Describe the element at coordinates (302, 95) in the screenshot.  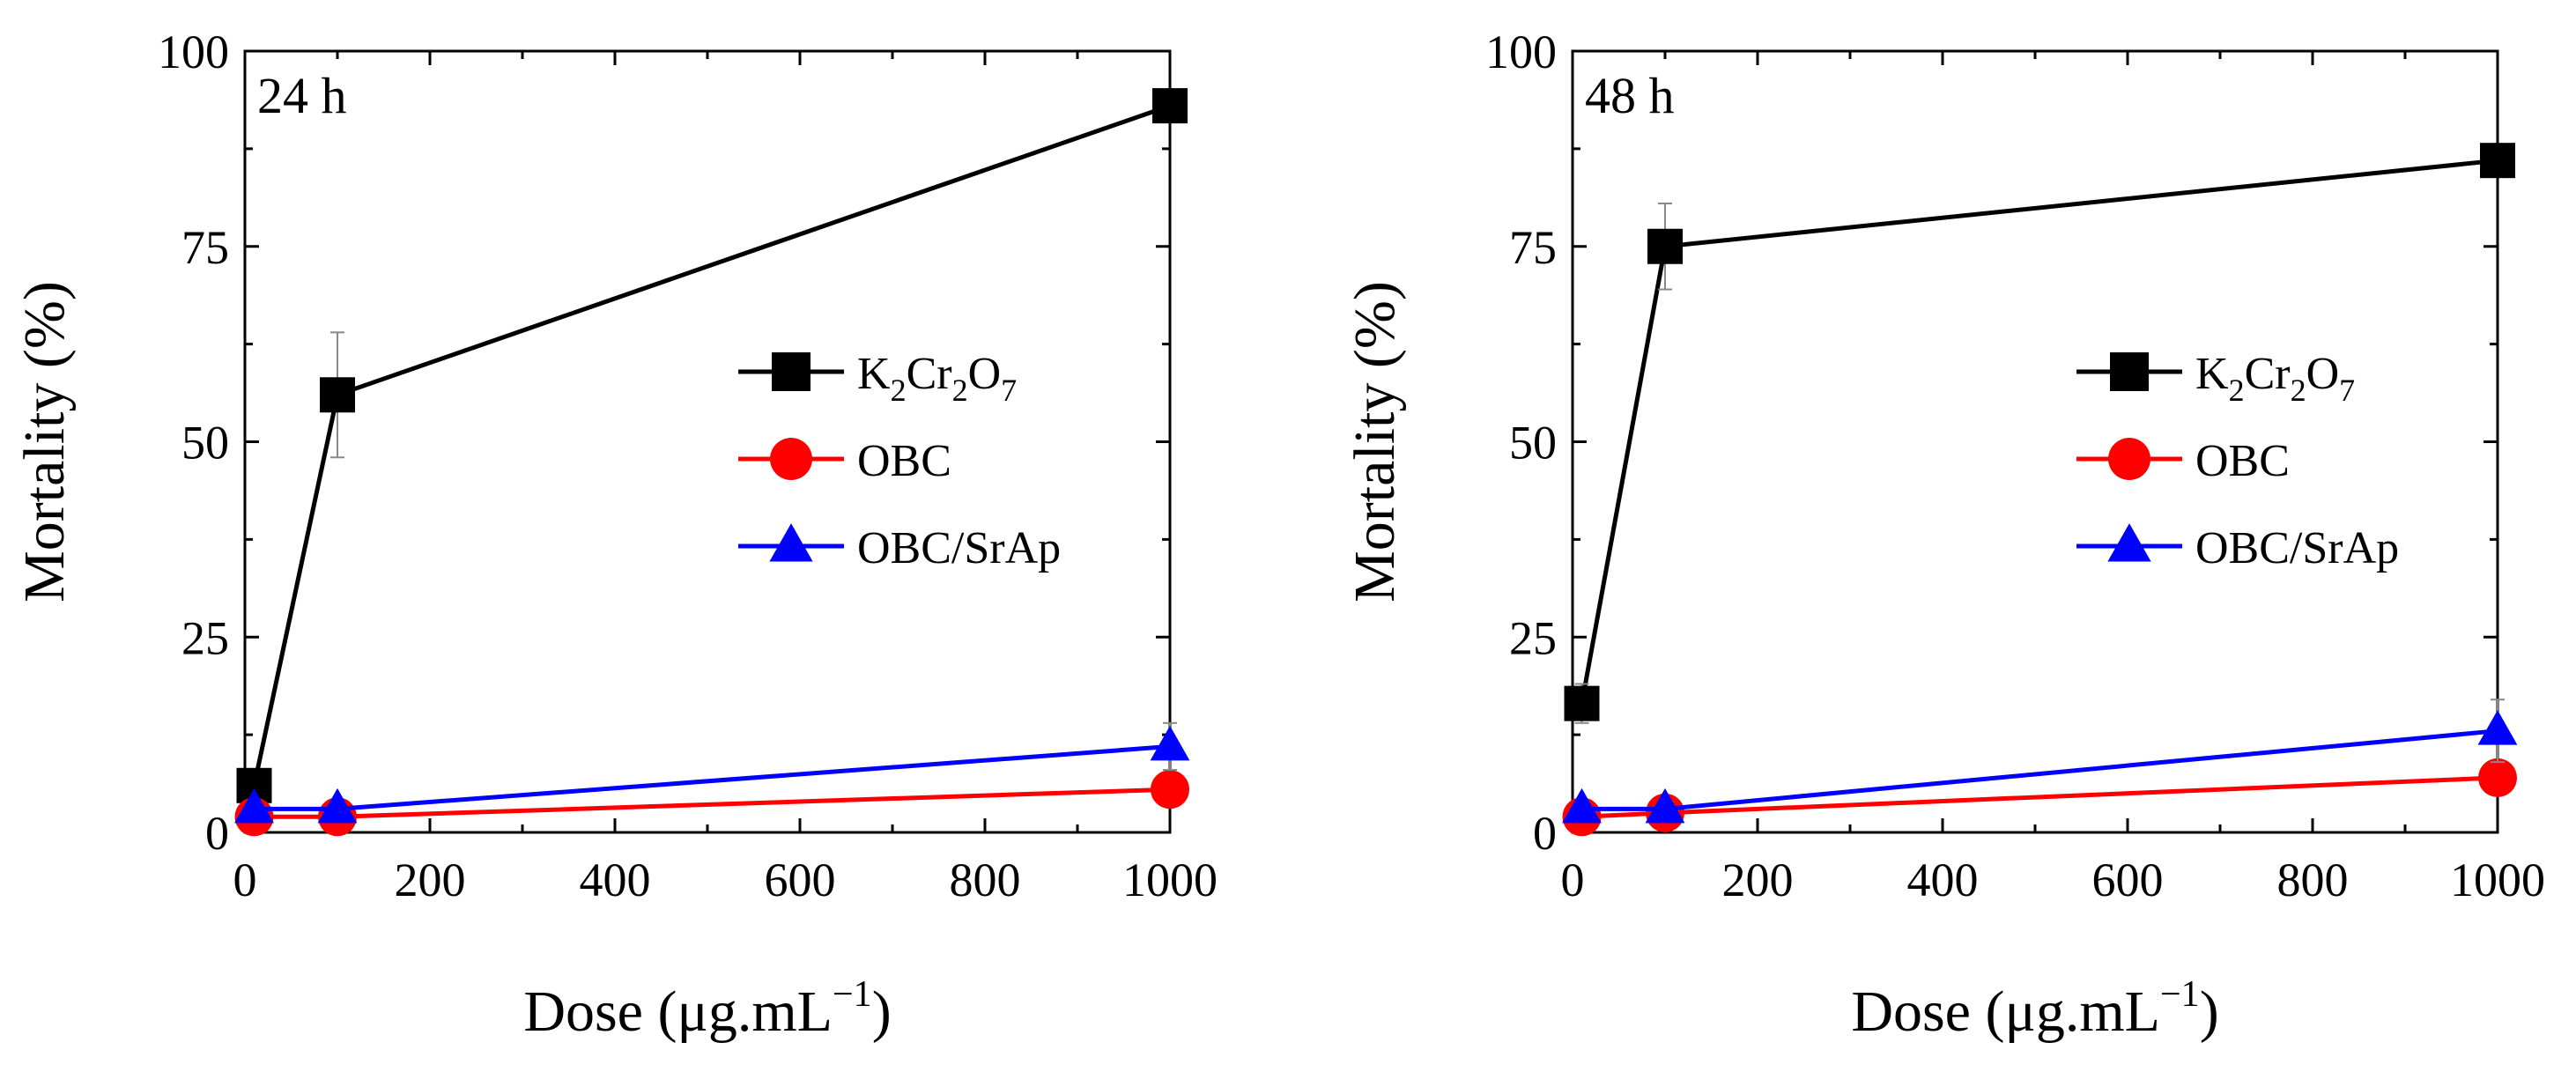
I see `panel-annotation: 24 h` at that location.